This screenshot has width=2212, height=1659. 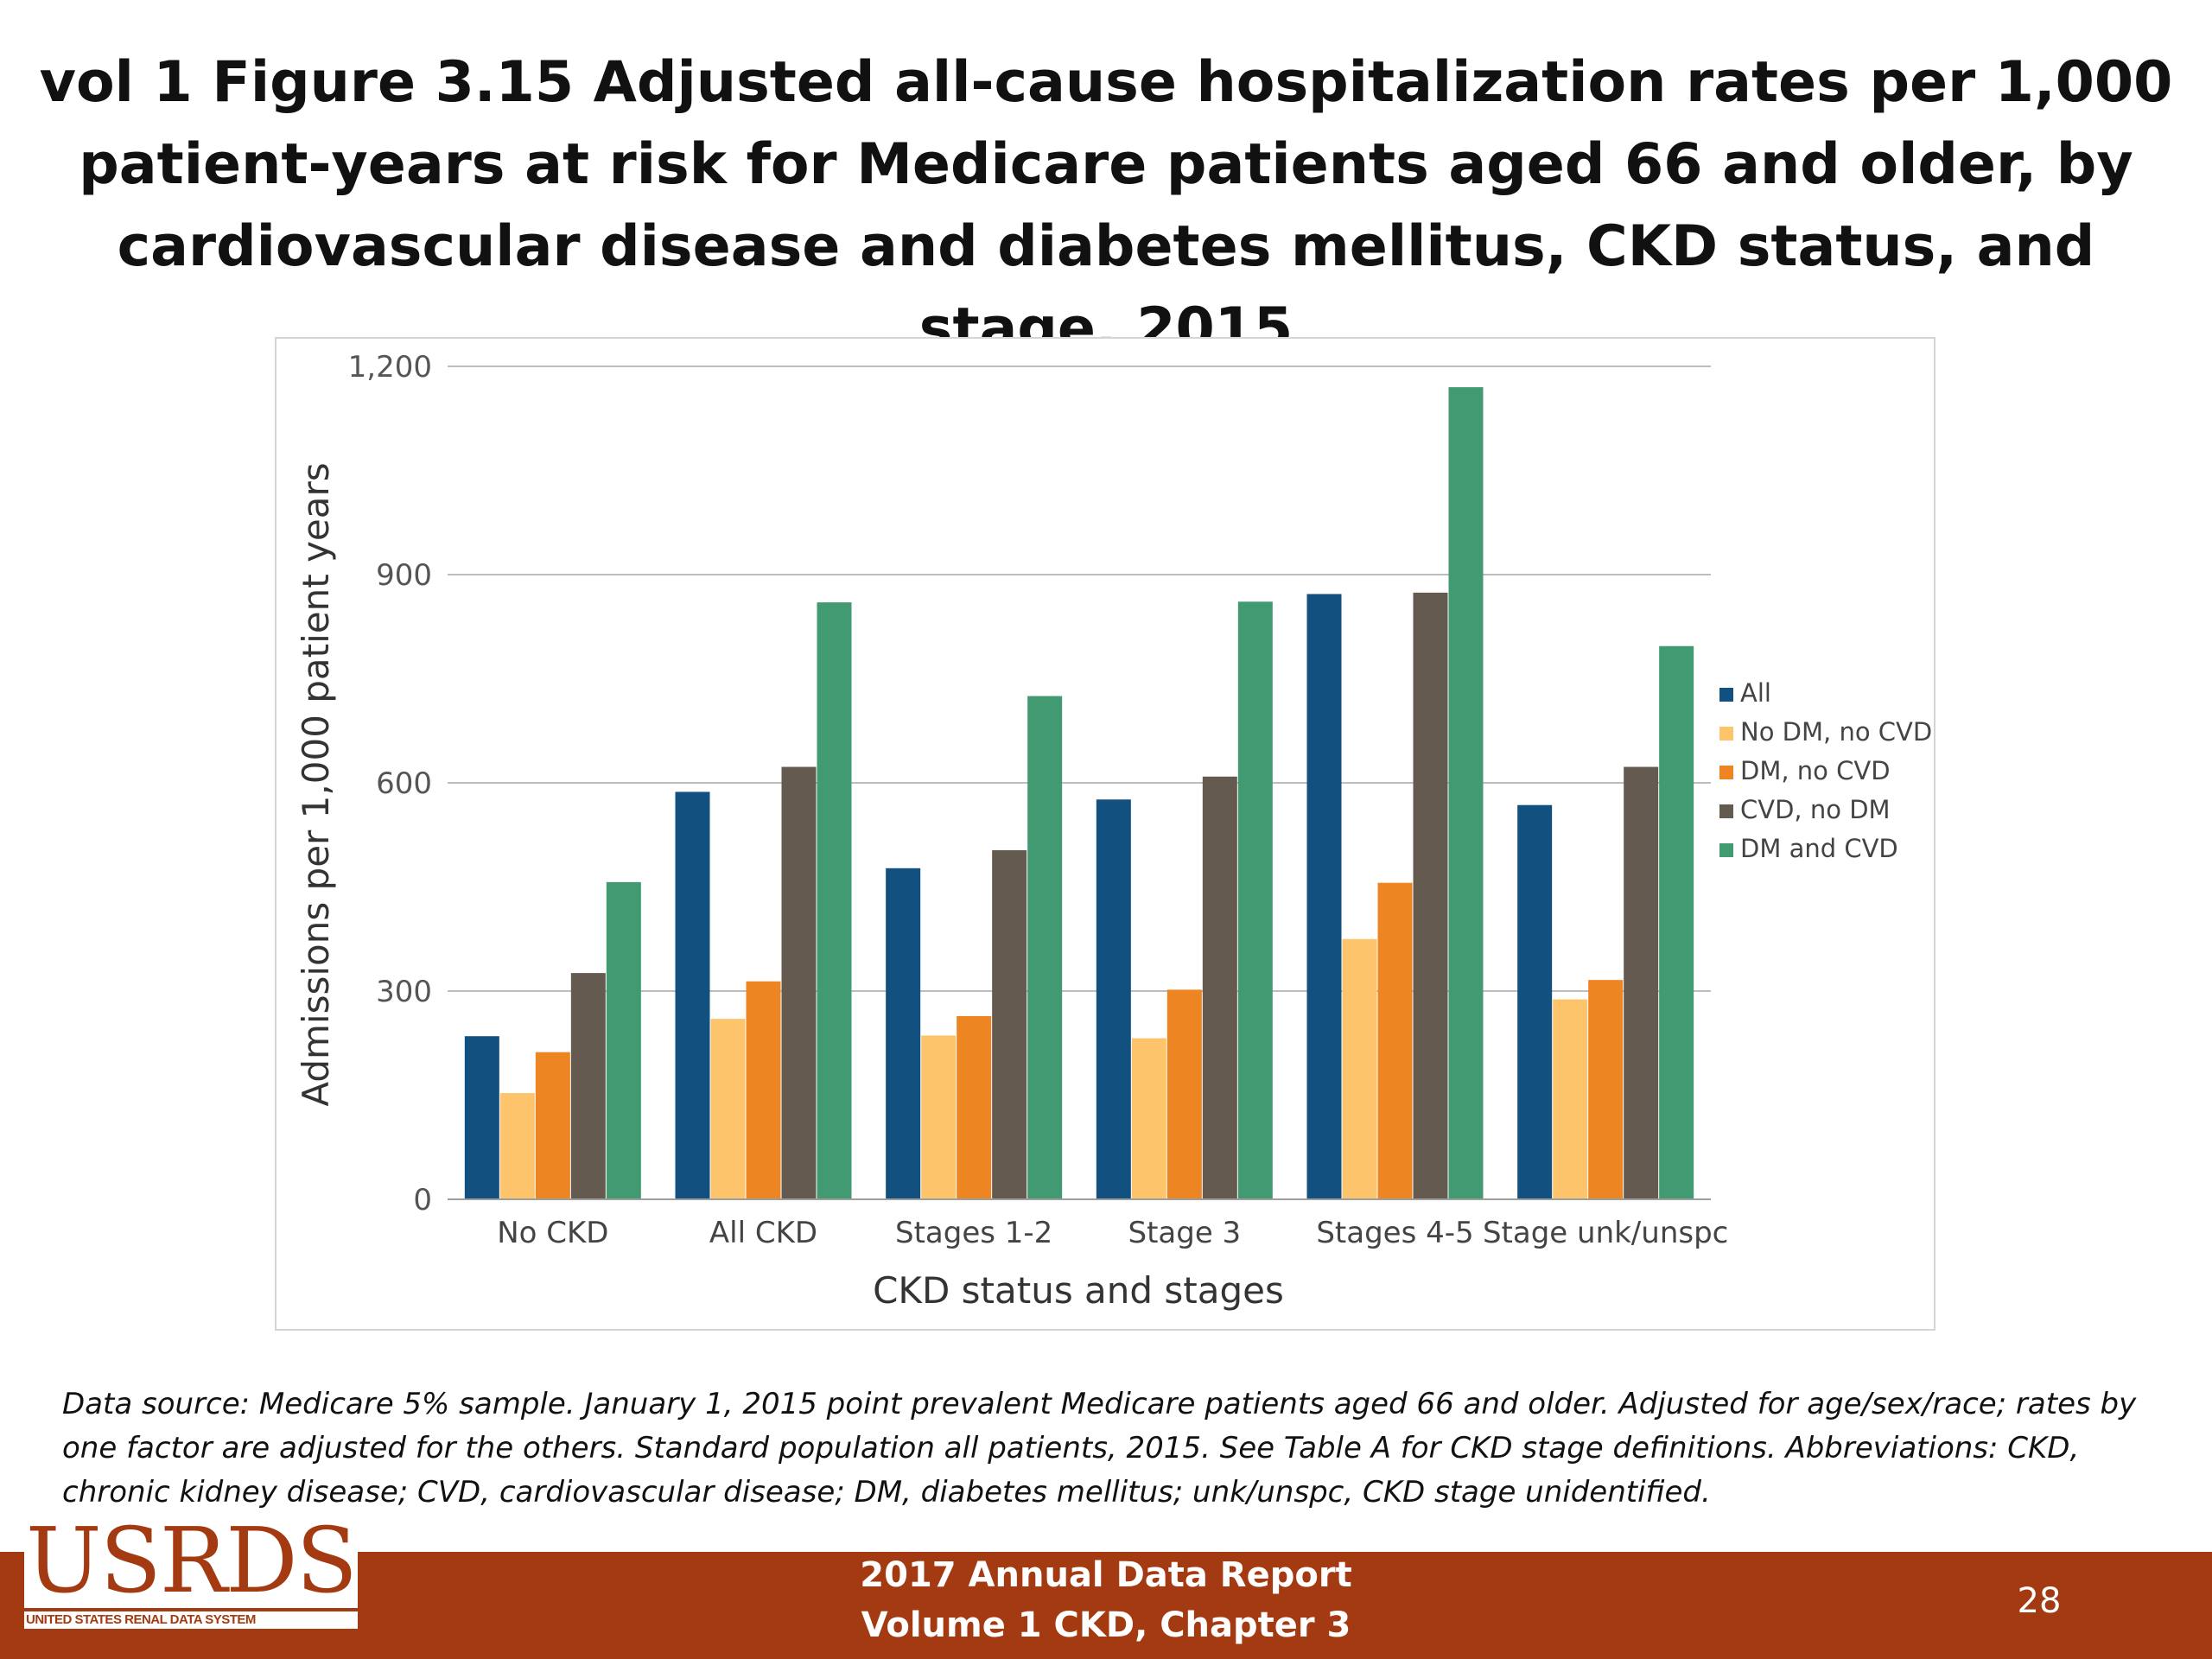 I want to click on legend-label: CVD, no DM, so click(x=1815, y=809).